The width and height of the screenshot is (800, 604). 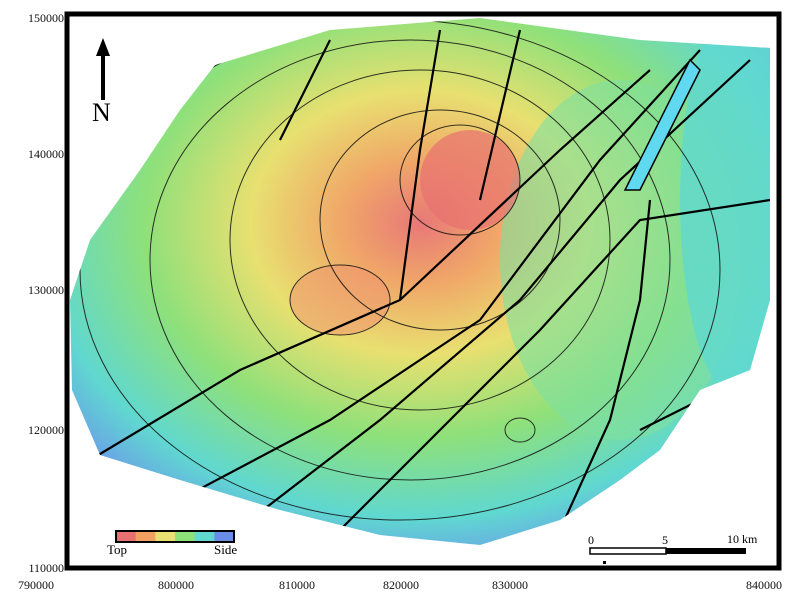 I want to click on scale-bar, so click(x=667, y=555).